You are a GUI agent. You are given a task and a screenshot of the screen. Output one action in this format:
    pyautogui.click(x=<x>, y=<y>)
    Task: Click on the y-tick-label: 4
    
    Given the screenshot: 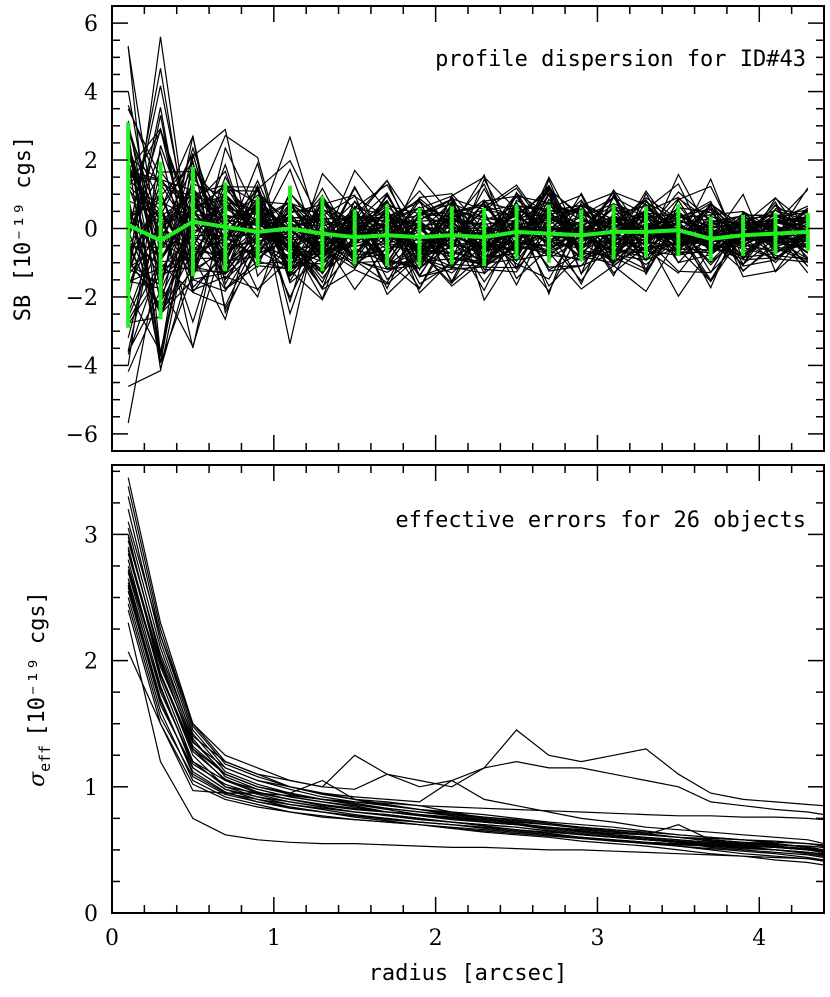 What is the action you would take?
    pyautogui.click(x=91, y=93)
    